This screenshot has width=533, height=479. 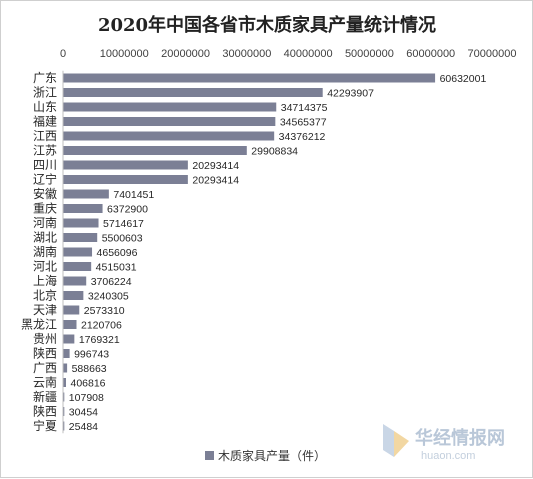 I want to click on category-label: 北京, so click(x=45, y=296).